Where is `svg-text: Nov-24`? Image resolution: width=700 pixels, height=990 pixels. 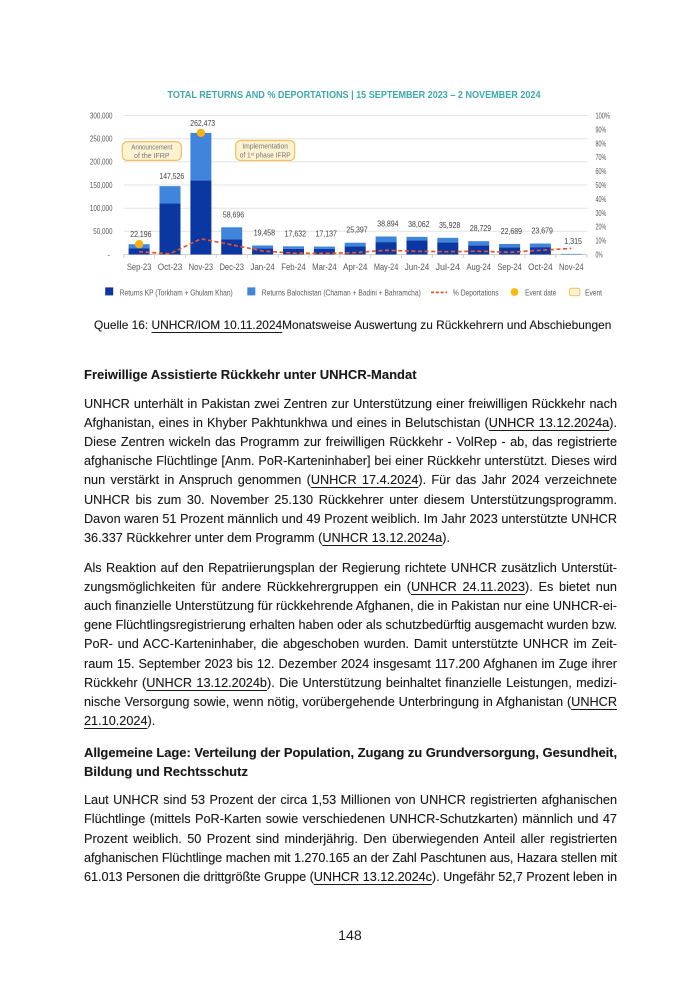 svg-text: Nov-24 is located at coordinates (571, 267).